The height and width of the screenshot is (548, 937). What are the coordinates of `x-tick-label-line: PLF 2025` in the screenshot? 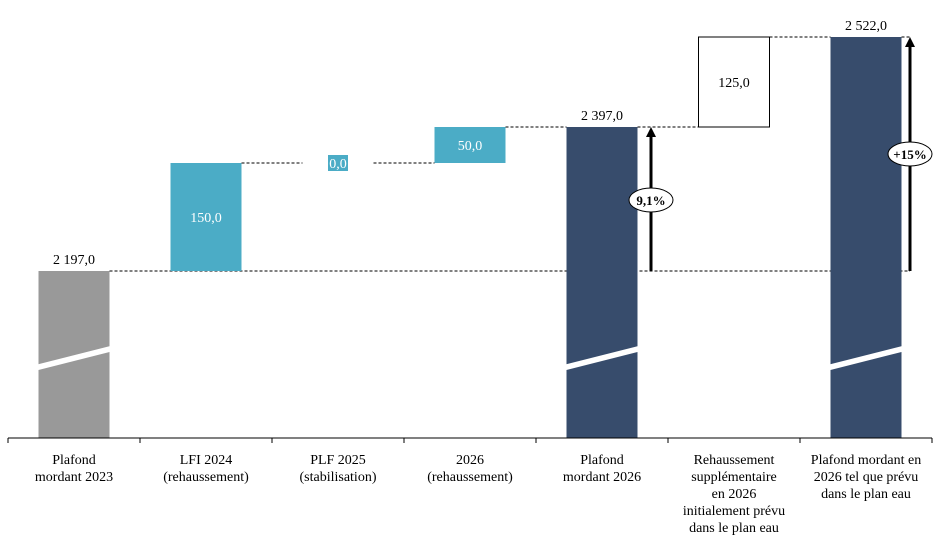 It's located at (338, 460).